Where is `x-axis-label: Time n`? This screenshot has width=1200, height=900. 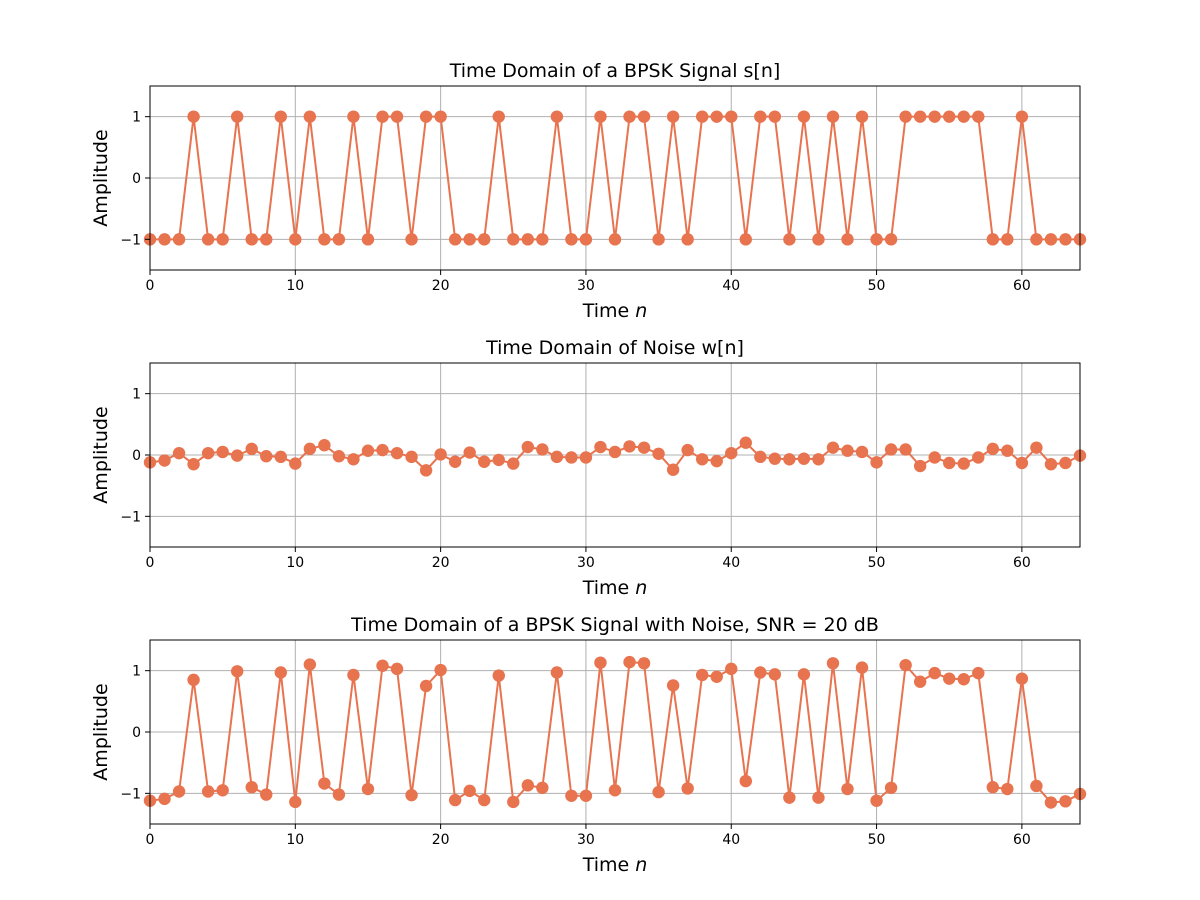 x-axis-label: Time n is located at coordinates (615, 311).